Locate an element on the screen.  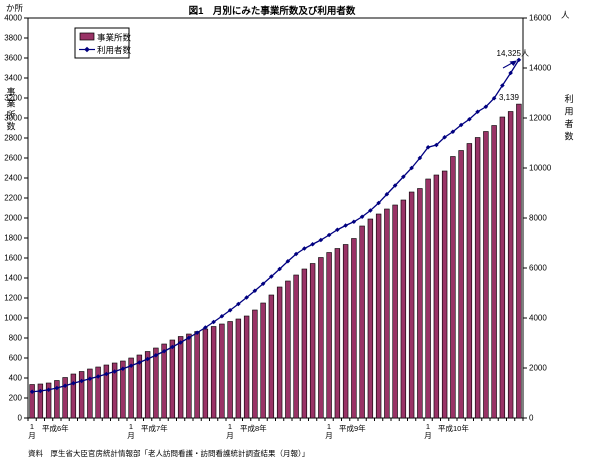
left-tick-label: 2800 is located at coordinates (13, 138).